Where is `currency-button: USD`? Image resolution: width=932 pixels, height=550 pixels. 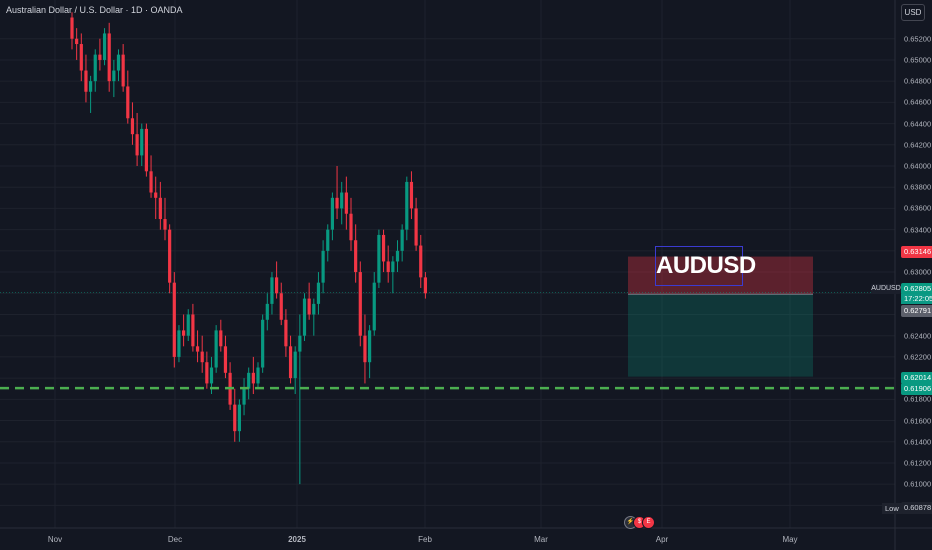
currency-button: USD is located at coordinates (913, 12).